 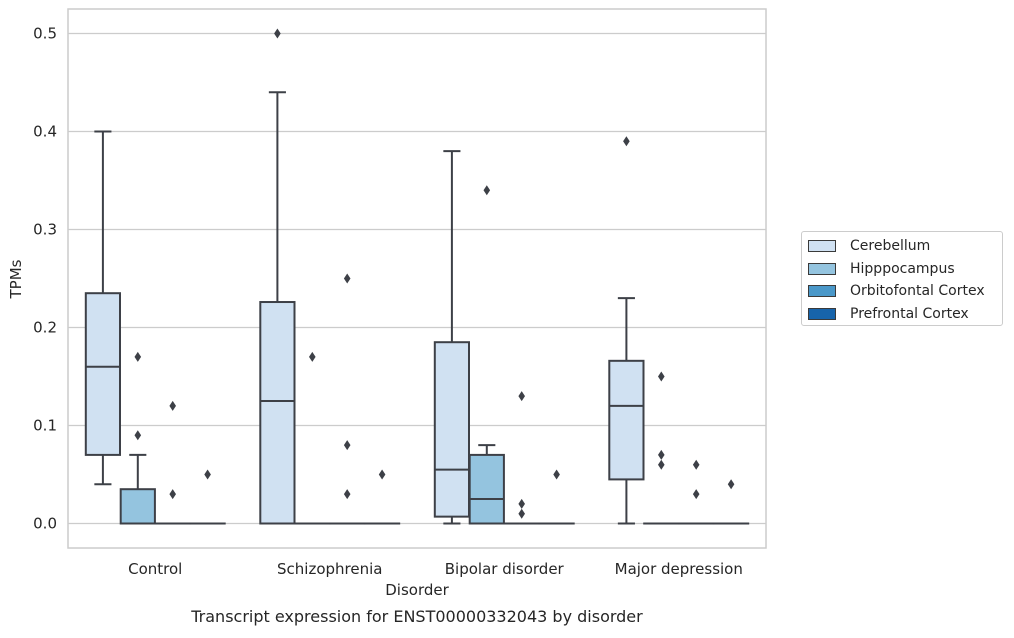 I want to click on legend-label: Hipppocampus, so click(x=902, y=269).